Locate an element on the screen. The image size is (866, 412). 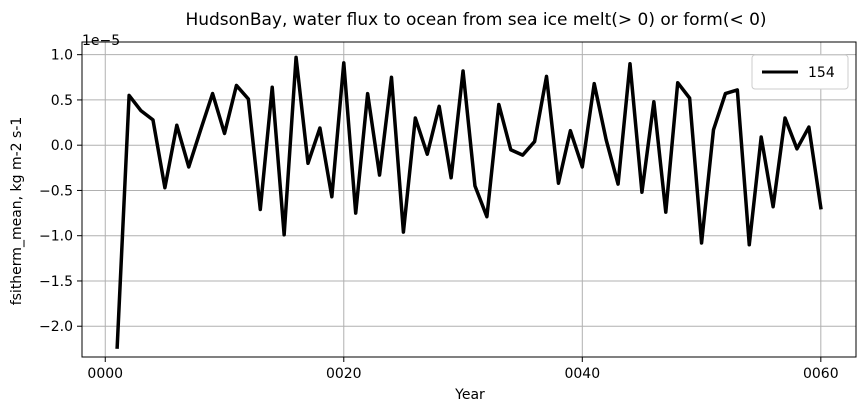
legend-label: 154 is located at coordinates (821, 73).